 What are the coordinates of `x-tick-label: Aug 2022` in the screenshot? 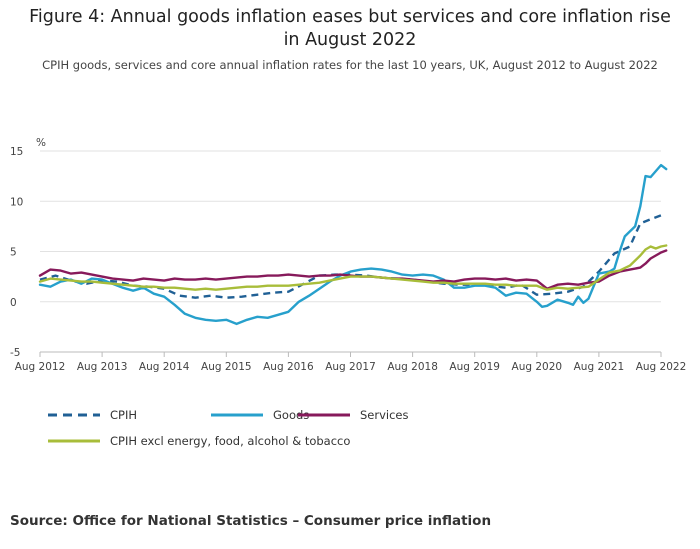 It's located at (661, 367).